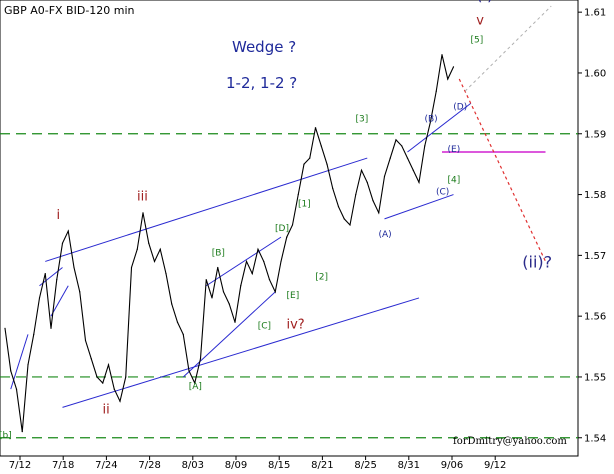 The height and width of the screenshot is (474, 614). I want to click on diagonal-lower-line, so click(419, 207).